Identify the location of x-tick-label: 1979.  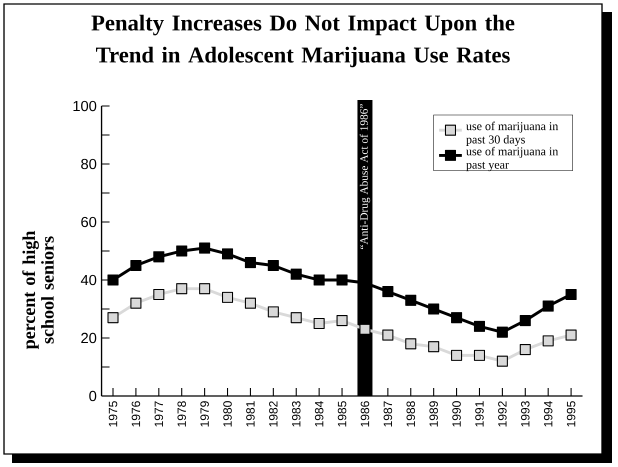
(204, 413).